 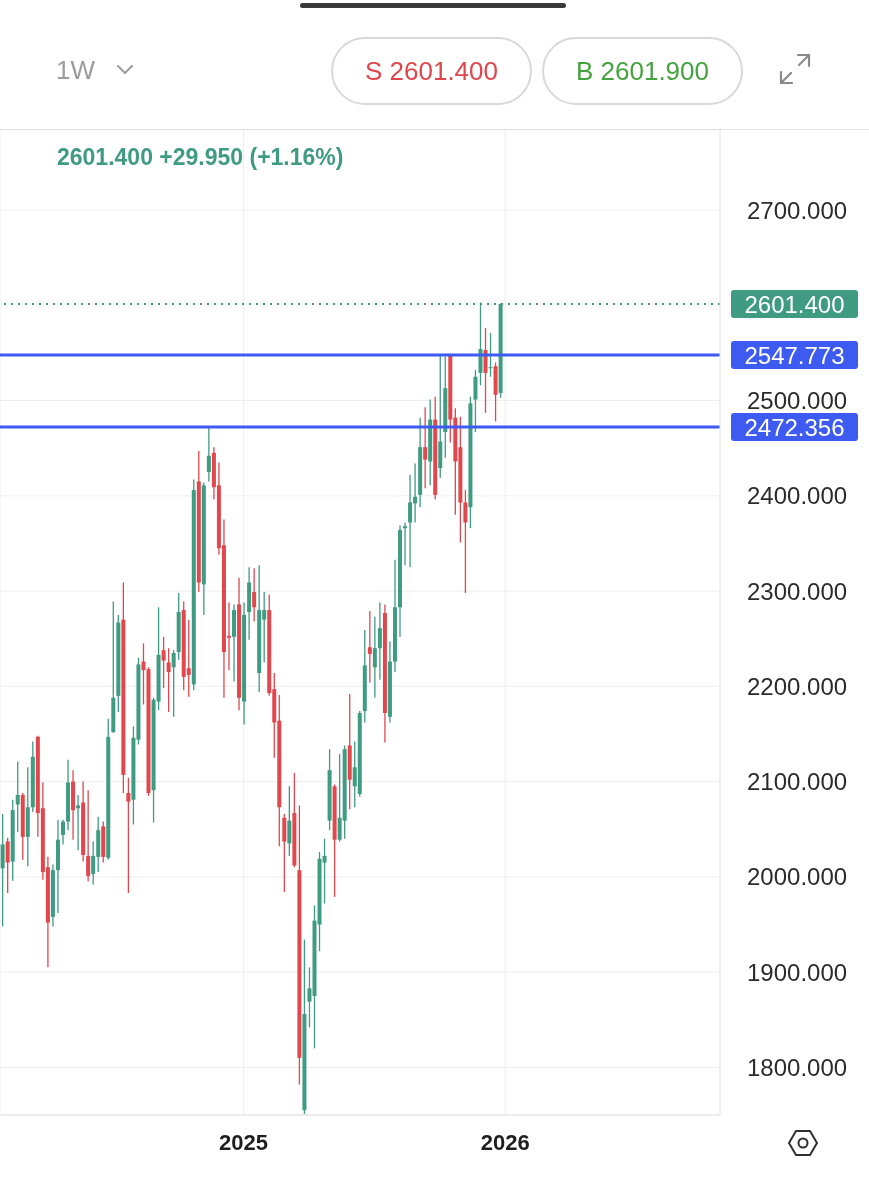 What do you see at coordinates (642, 71) in the screenshot?
I see `buy-button: B 2601.900` at bounding box center [642, 71].